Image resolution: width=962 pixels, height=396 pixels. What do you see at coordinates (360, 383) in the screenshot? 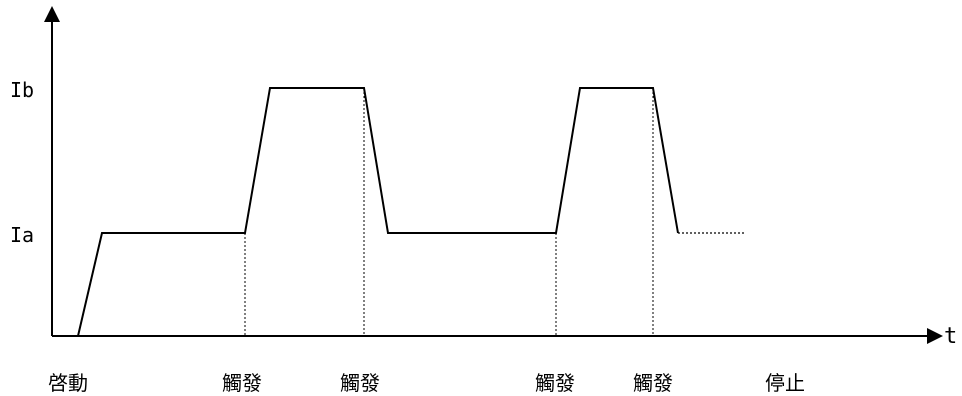
I see `event-label-trigger-2: 觸發` at bounding box center [360, 383].